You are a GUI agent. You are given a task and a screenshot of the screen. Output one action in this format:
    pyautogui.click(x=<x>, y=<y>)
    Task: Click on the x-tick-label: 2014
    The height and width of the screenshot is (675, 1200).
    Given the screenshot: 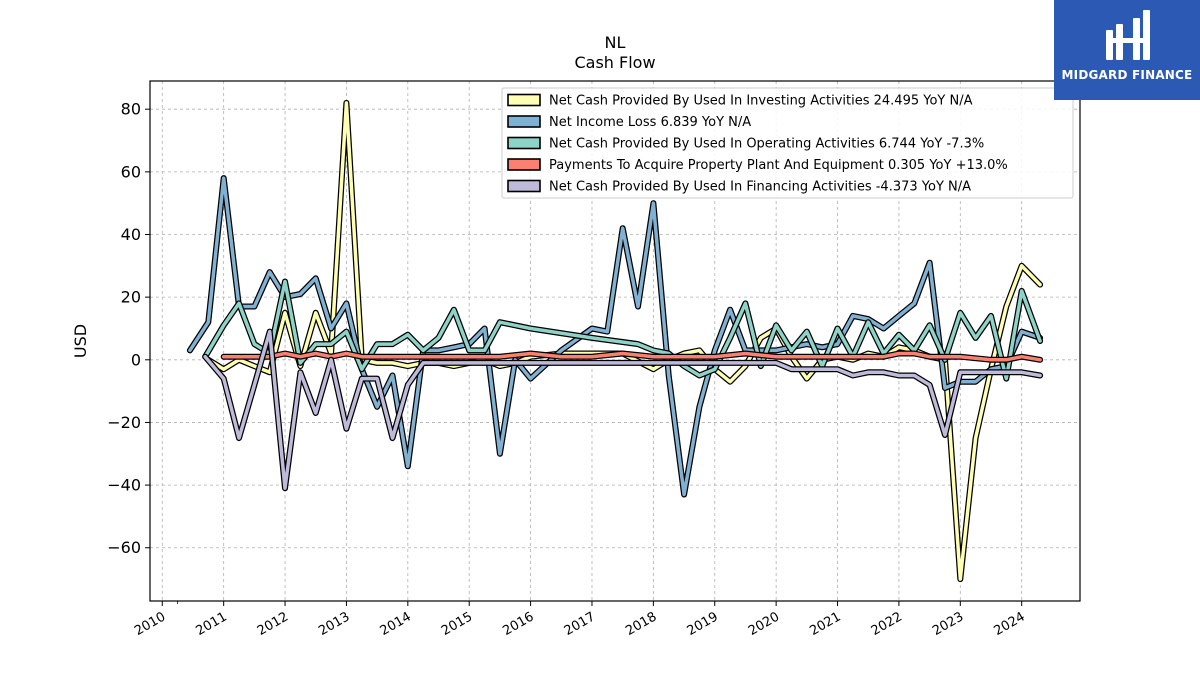 What is the action you would take?
    pyautogui.click(x=396, y=624)
    